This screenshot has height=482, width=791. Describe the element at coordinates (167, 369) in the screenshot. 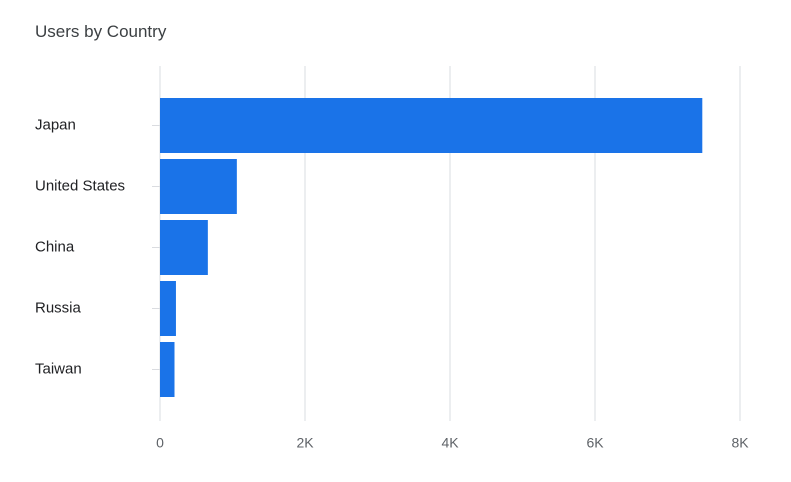

I see `bar-taiwan` at that location.